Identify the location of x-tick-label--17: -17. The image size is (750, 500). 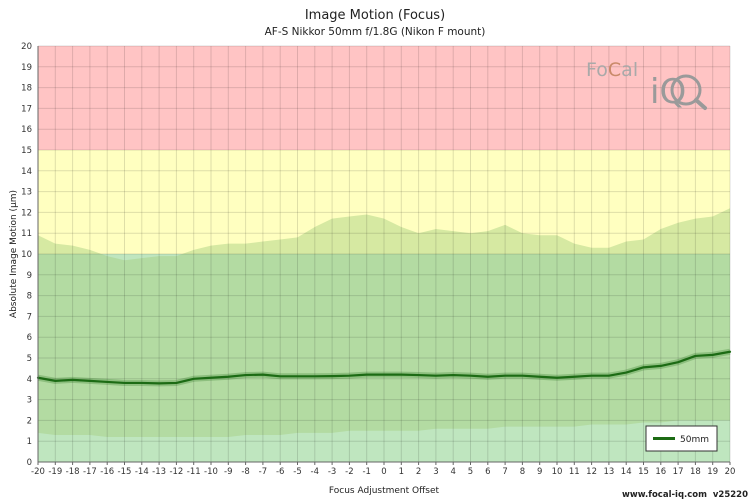
(90, 472).